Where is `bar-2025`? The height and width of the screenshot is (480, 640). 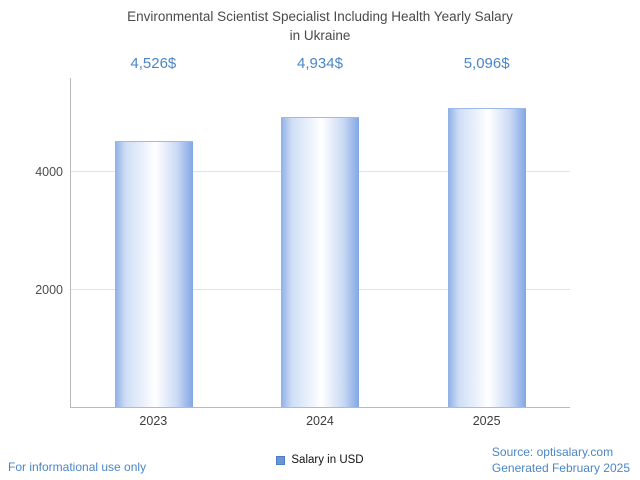 bar-2025 is located at coordinates (486, 257).